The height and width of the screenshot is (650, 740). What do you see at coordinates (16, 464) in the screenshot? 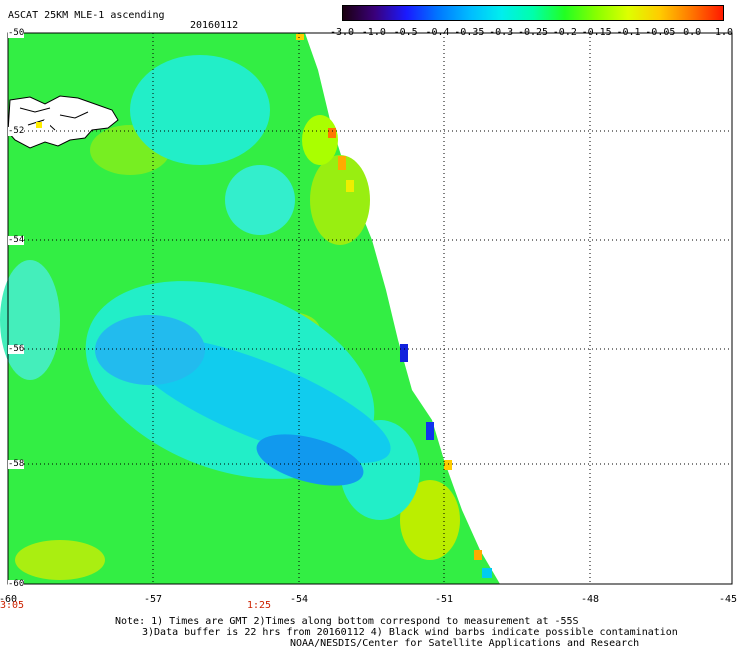
I see `latitude-label: -58` at bounding box center [16, 464].